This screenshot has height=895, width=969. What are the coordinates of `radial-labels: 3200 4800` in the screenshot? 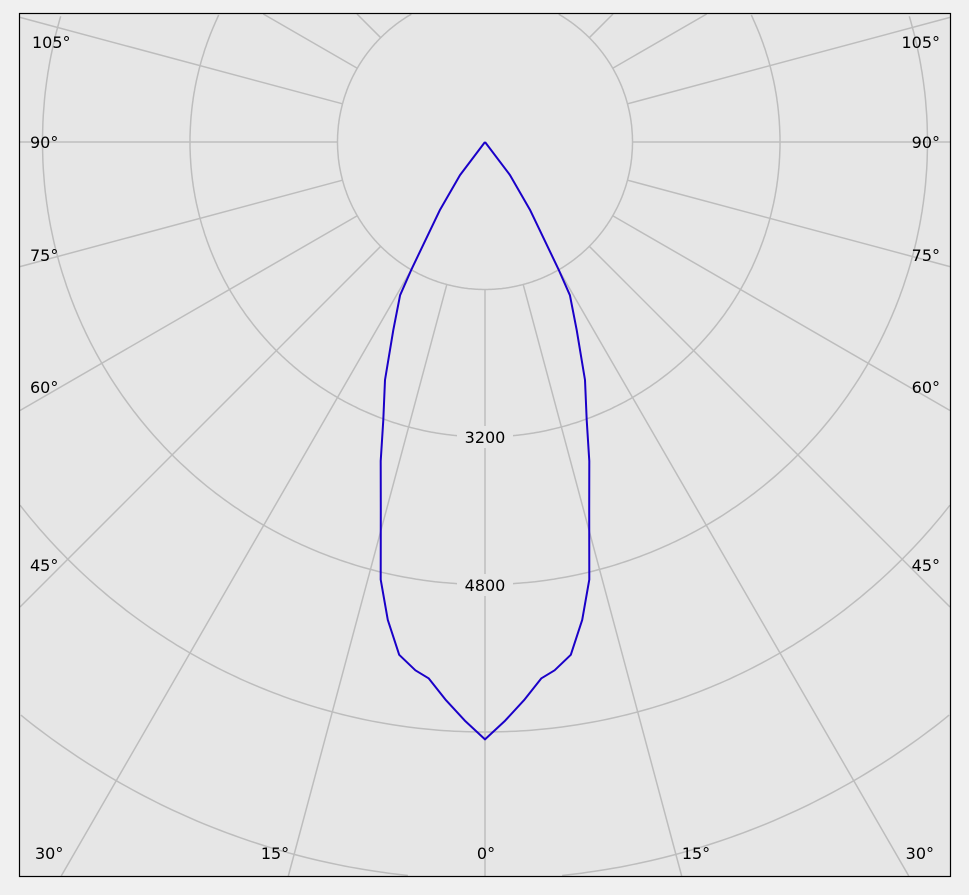 It's located at (485, 511).